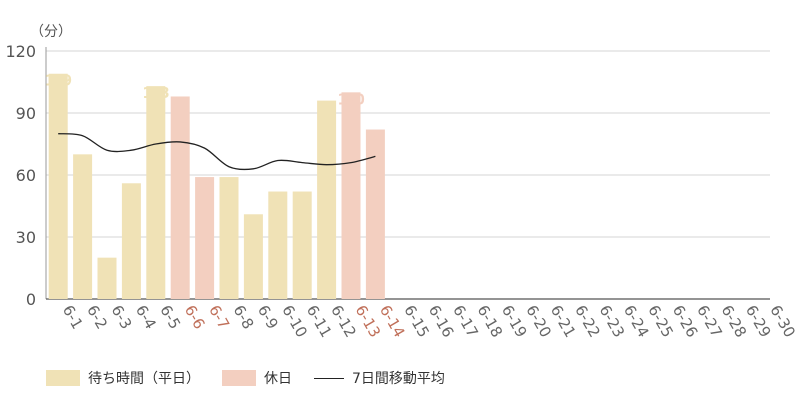  What do you see at coordinates (685, 321) in the screenshot?
I see `x-tick-label: 6-26` at bounding box center [685, 321].